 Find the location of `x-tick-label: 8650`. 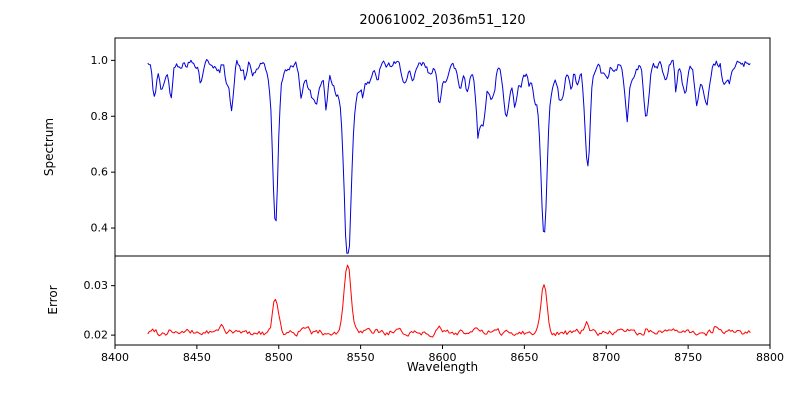

x-tick-label: 8650 is located at coordinates (524, 357).